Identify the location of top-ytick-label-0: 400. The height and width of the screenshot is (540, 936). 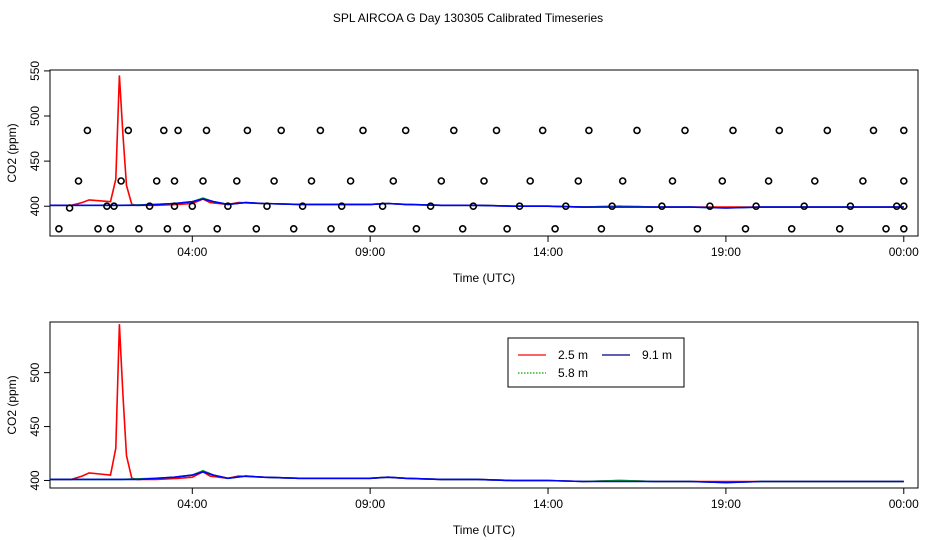
(35, 206).